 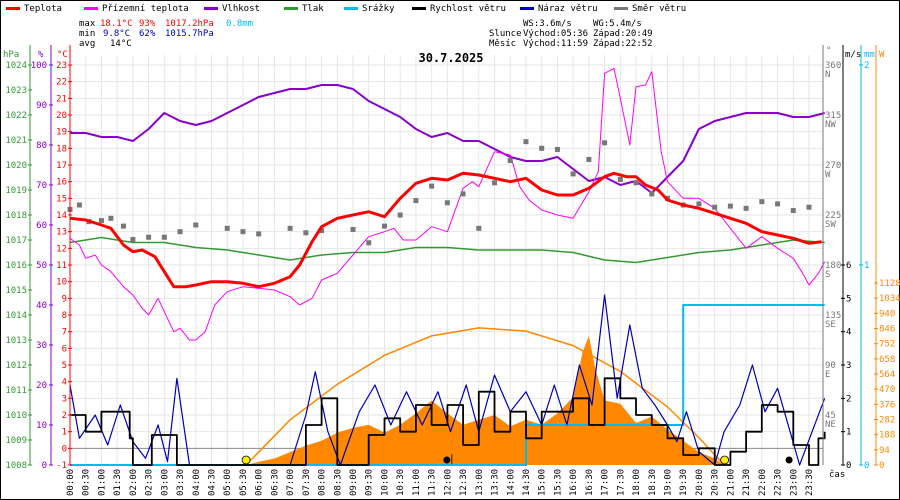 What do you see at coordinates (853, 55) in the screenshot?
I see `wind-unit: m/s` at bounding box center [853, 55].